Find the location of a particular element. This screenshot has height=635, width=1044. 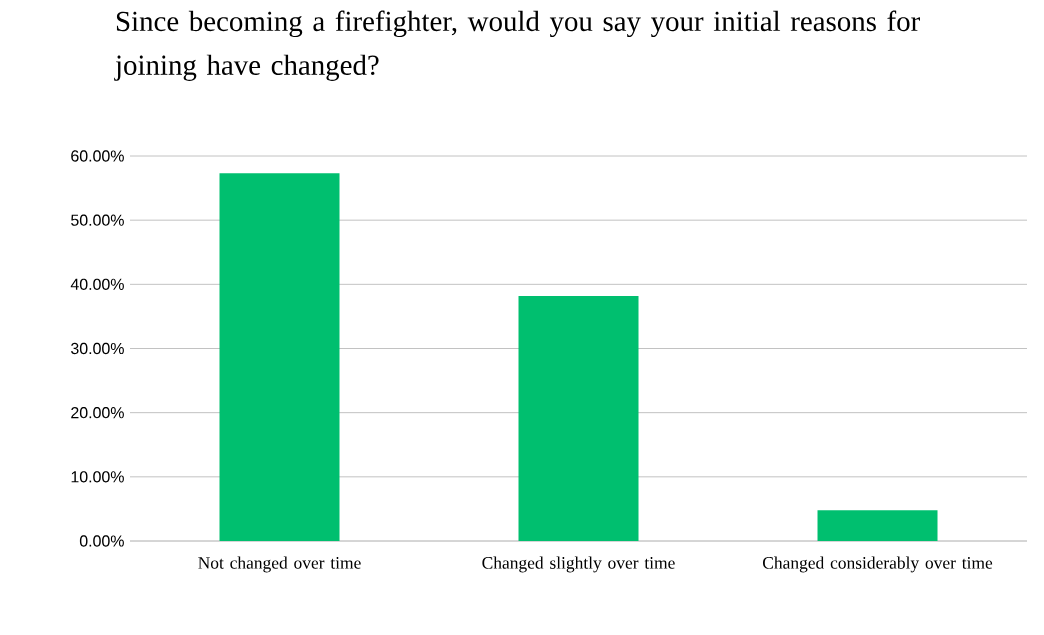

y-tick-label: 60.00% is located at coordinates (97, 156).